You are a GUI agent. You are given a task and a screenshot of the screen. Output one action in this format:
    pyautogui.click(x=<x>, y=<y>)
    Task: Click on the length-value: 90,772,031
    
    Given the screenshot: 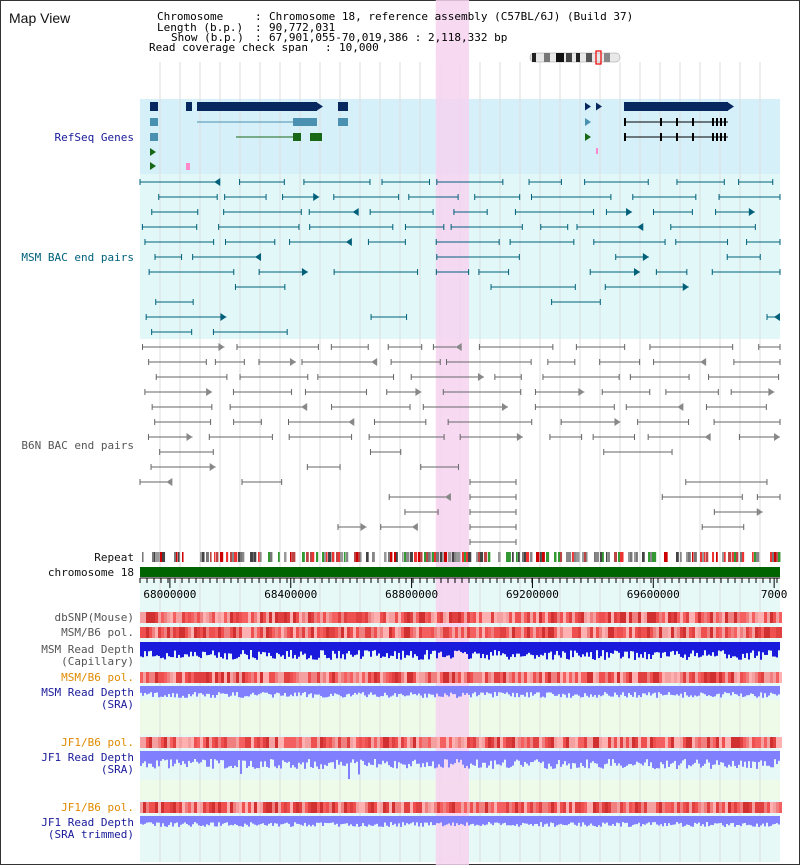 What is the action you would take?
    pyautogui.click(x=302, y=27)
    